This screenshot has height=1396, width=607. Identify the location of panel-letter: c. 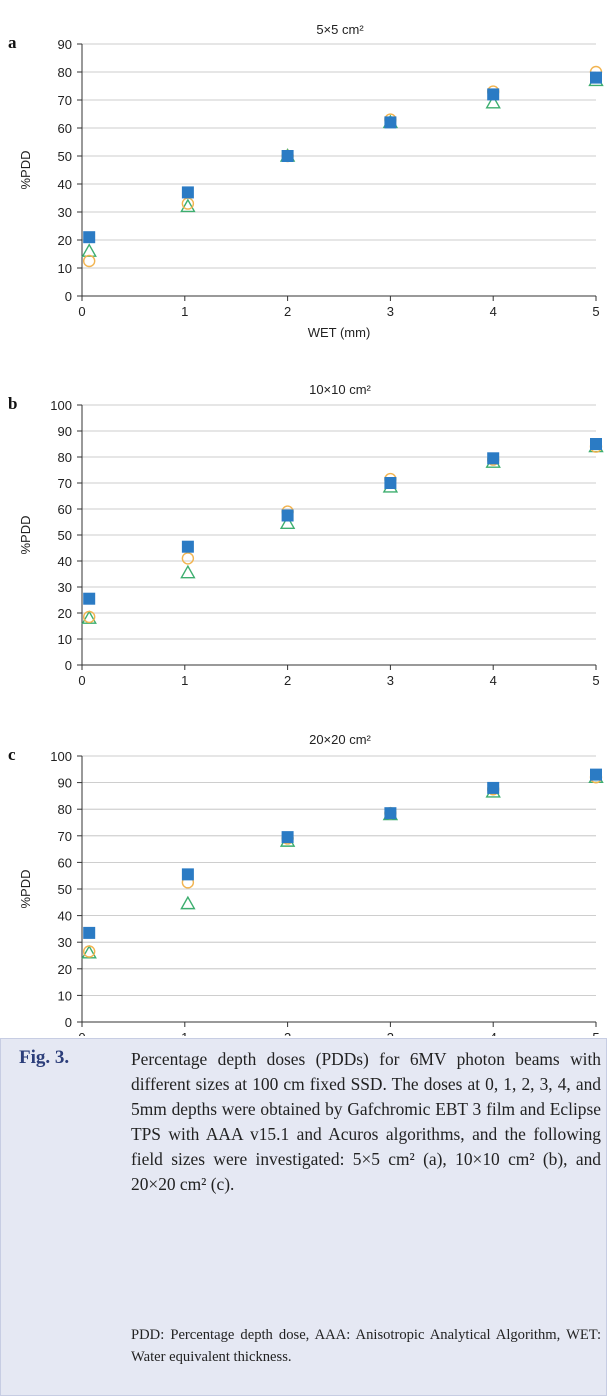
(12, 754).